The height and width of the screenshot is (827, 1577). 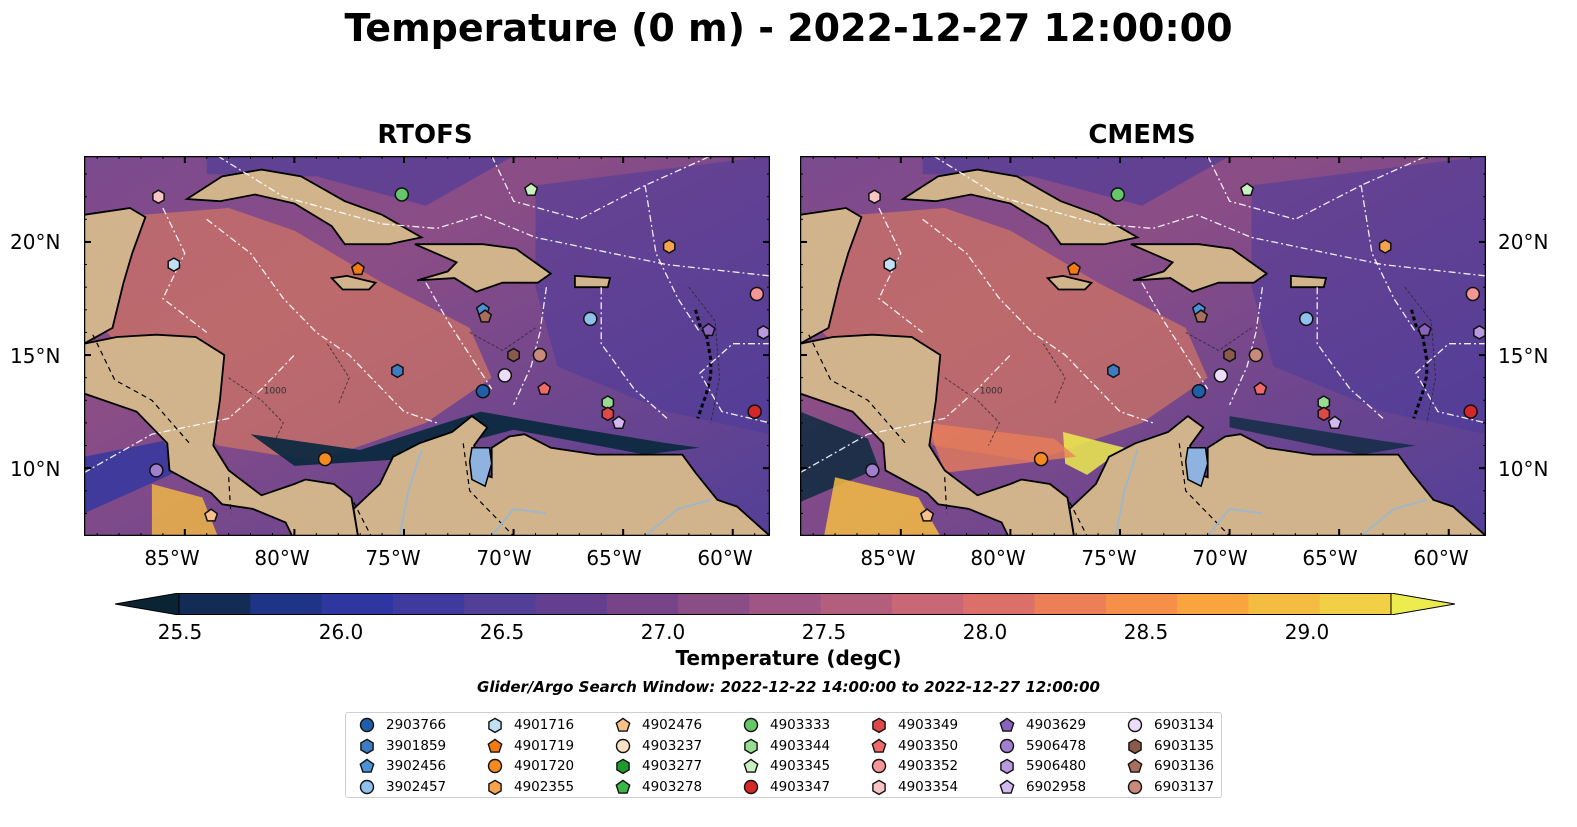 What do you see at coordinates (184, 510) in the screenshot?
I see `pacific-warm-region` at bounding box center [184, 510].